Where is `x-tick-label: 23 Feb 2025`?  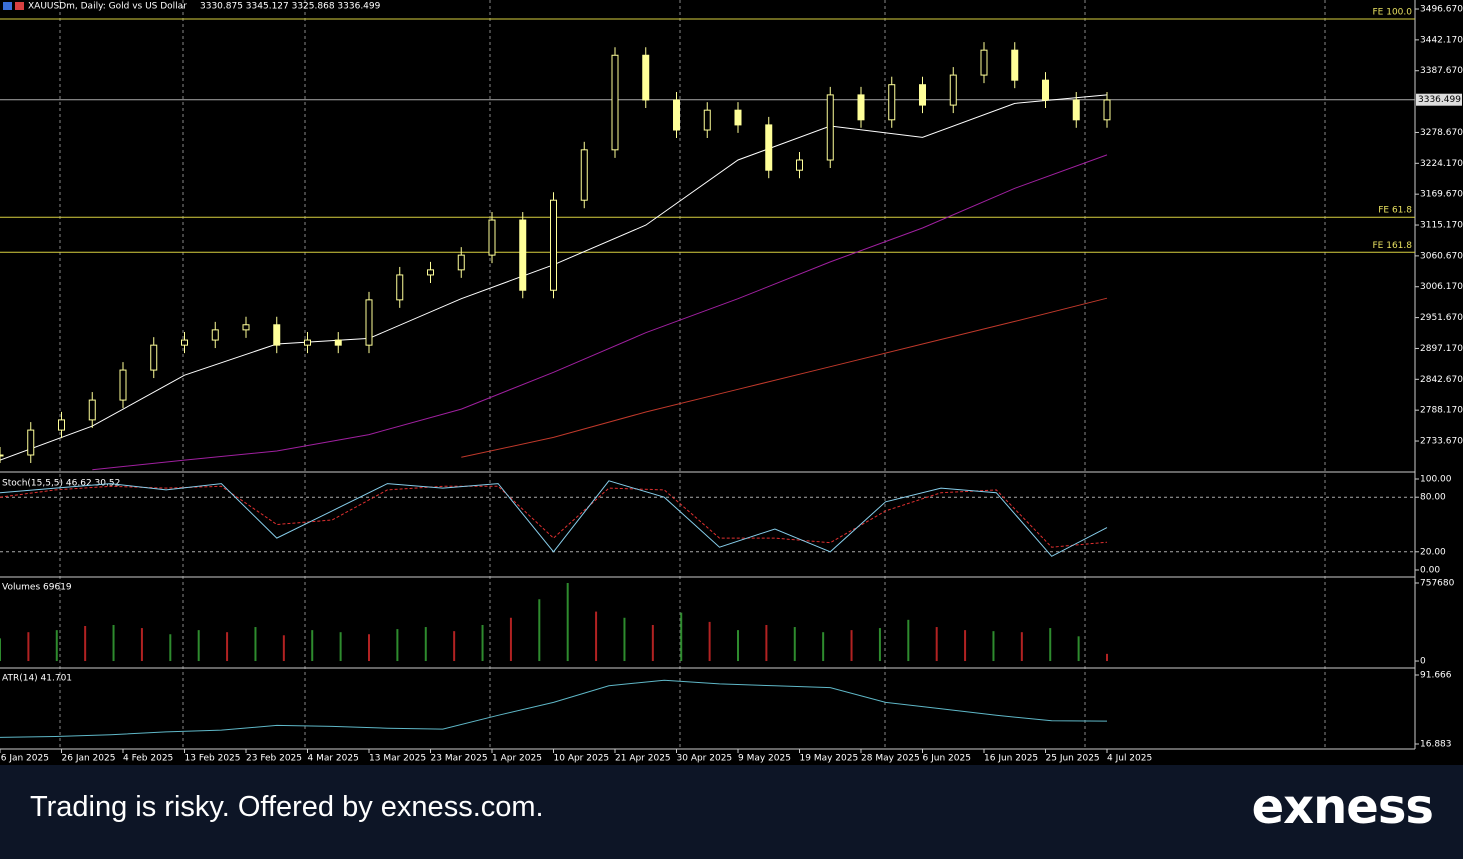 x-tick-label: 23 Feb 2025 is located at coordinates (274, 759).